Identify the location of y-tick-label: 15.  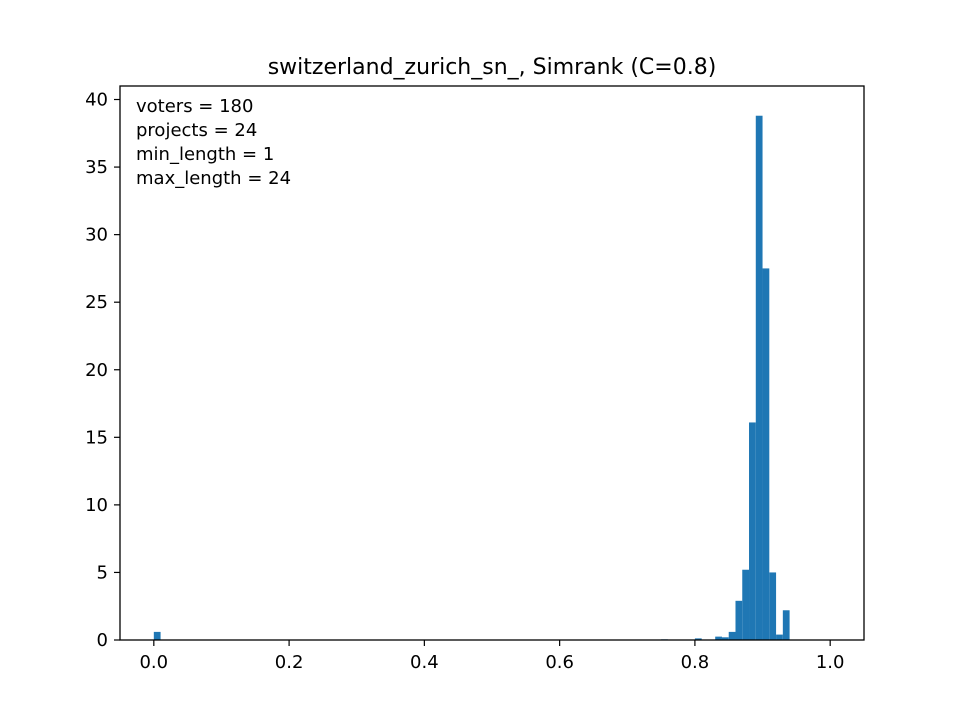
(96, 437).